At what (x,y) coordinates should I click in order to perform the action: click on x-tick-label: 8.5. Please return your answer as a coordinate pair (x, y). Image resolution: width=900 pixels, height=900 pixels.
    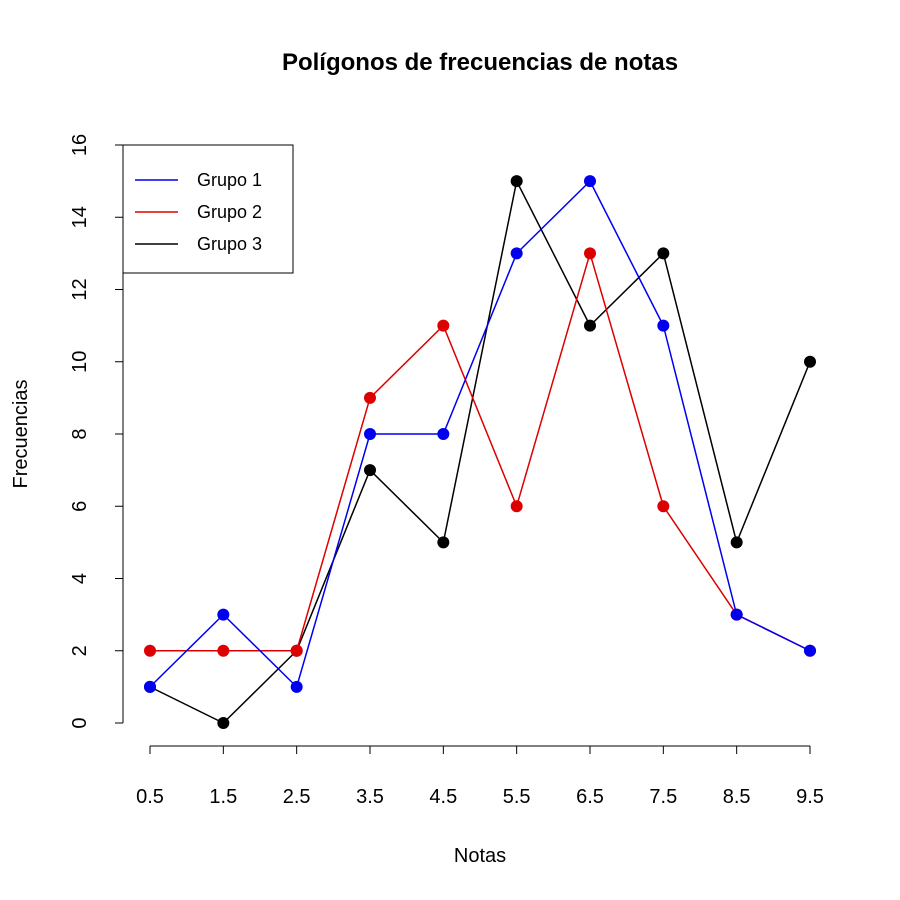
    Looking at the image, I should click on (737, 797).